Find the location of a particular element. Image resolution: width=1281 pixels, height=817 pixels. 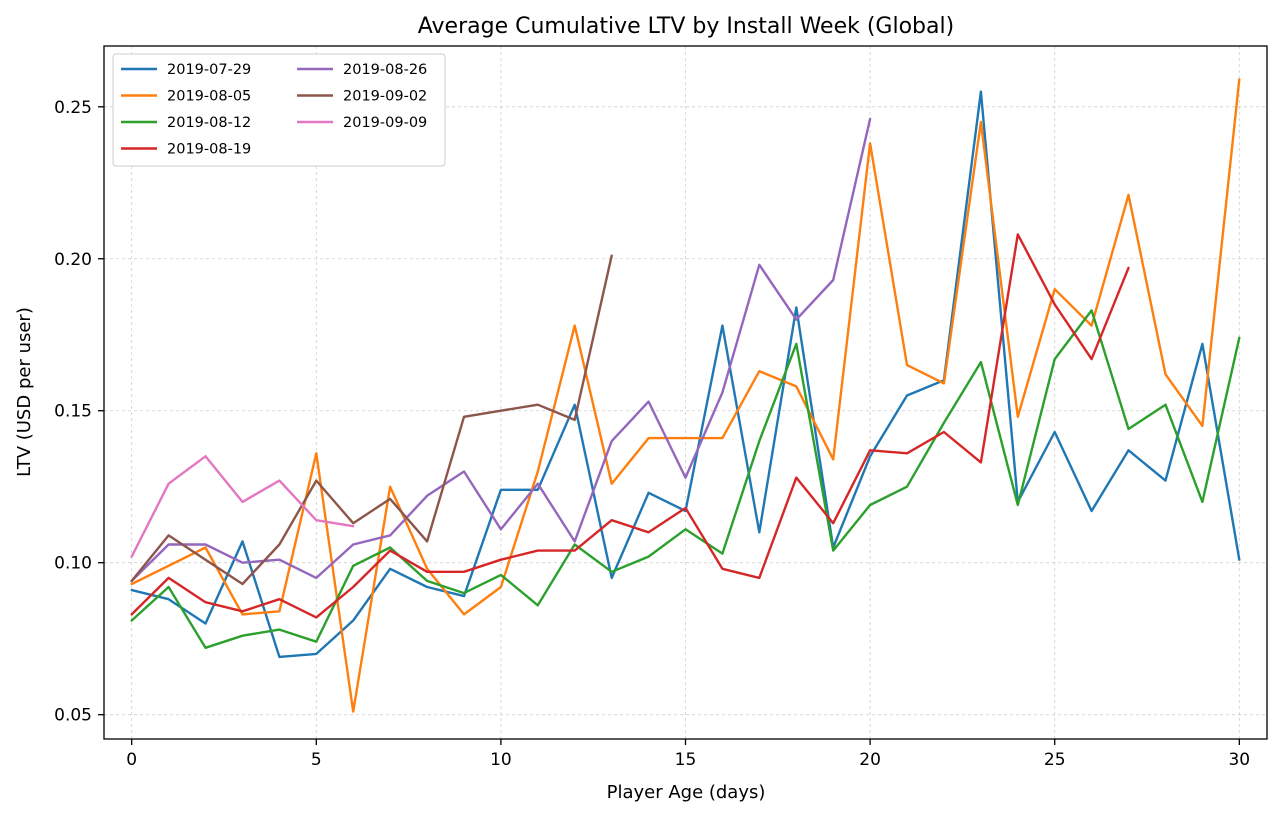

legend-box is located at coordinates (279, 110).